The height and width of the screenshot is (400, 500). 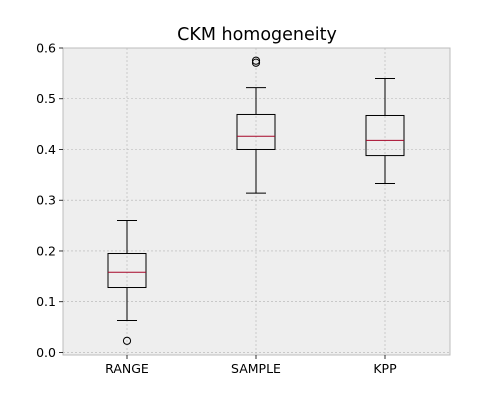 I want to click on y-tick-label: 0.6, so click(x=46, y=48).